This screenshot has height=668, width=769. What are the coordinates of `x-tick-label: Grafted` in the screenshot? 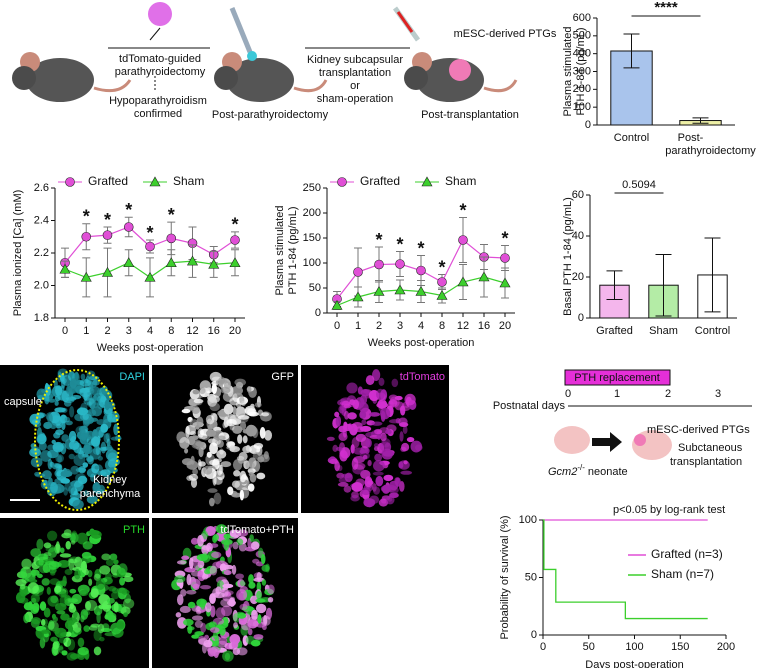 It's located at (614, 331).